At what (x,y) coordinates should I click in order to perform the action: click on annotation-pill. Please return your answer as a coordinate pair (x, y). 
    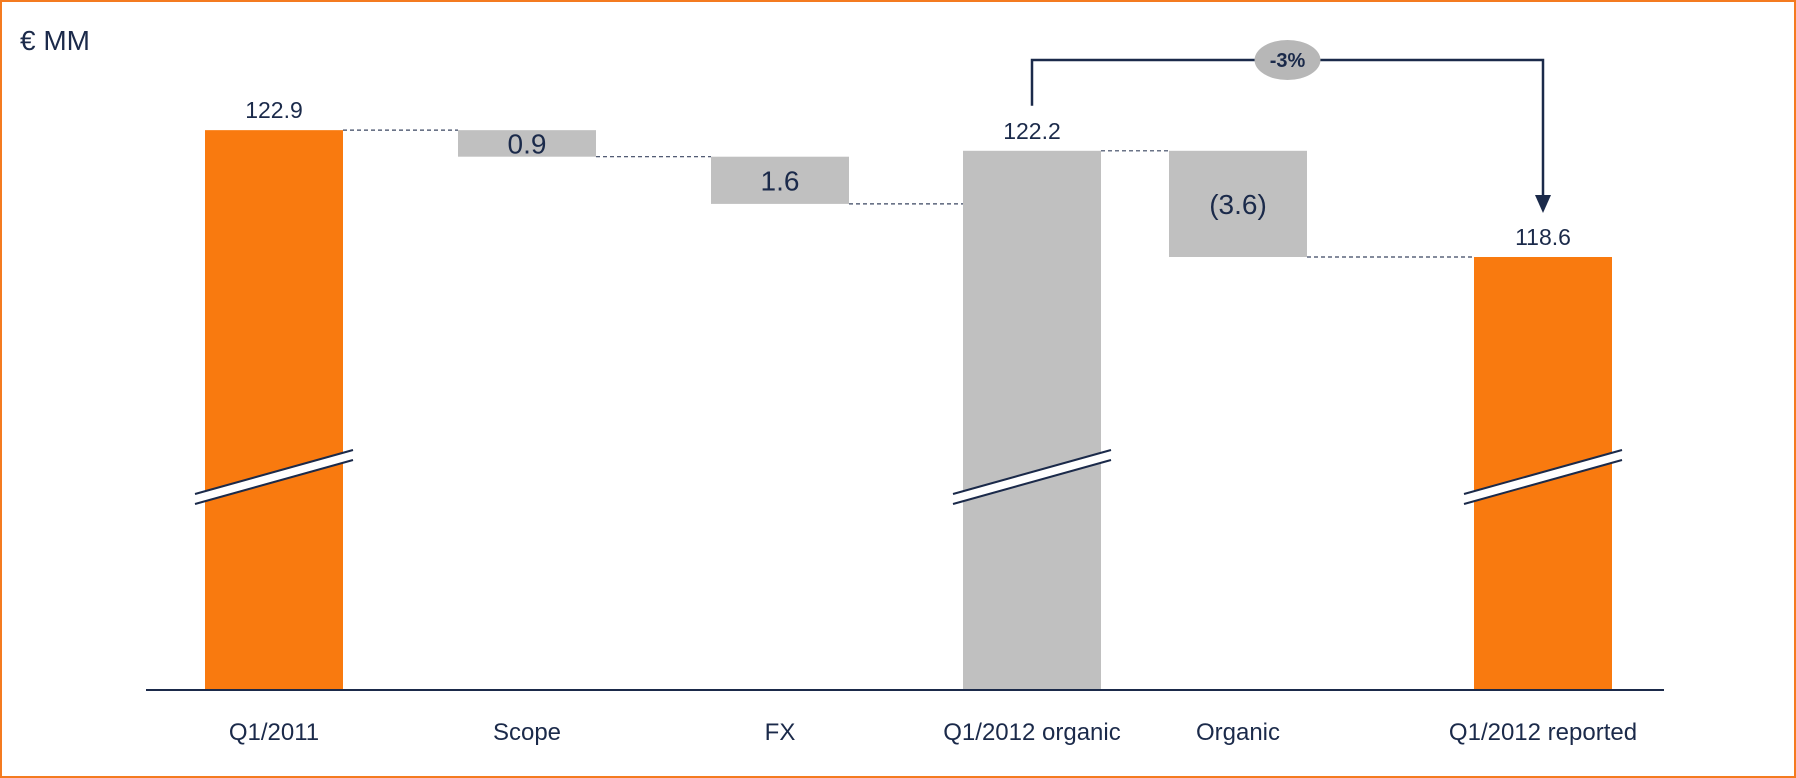
    Looking at the image, I should click on (1287, 60).